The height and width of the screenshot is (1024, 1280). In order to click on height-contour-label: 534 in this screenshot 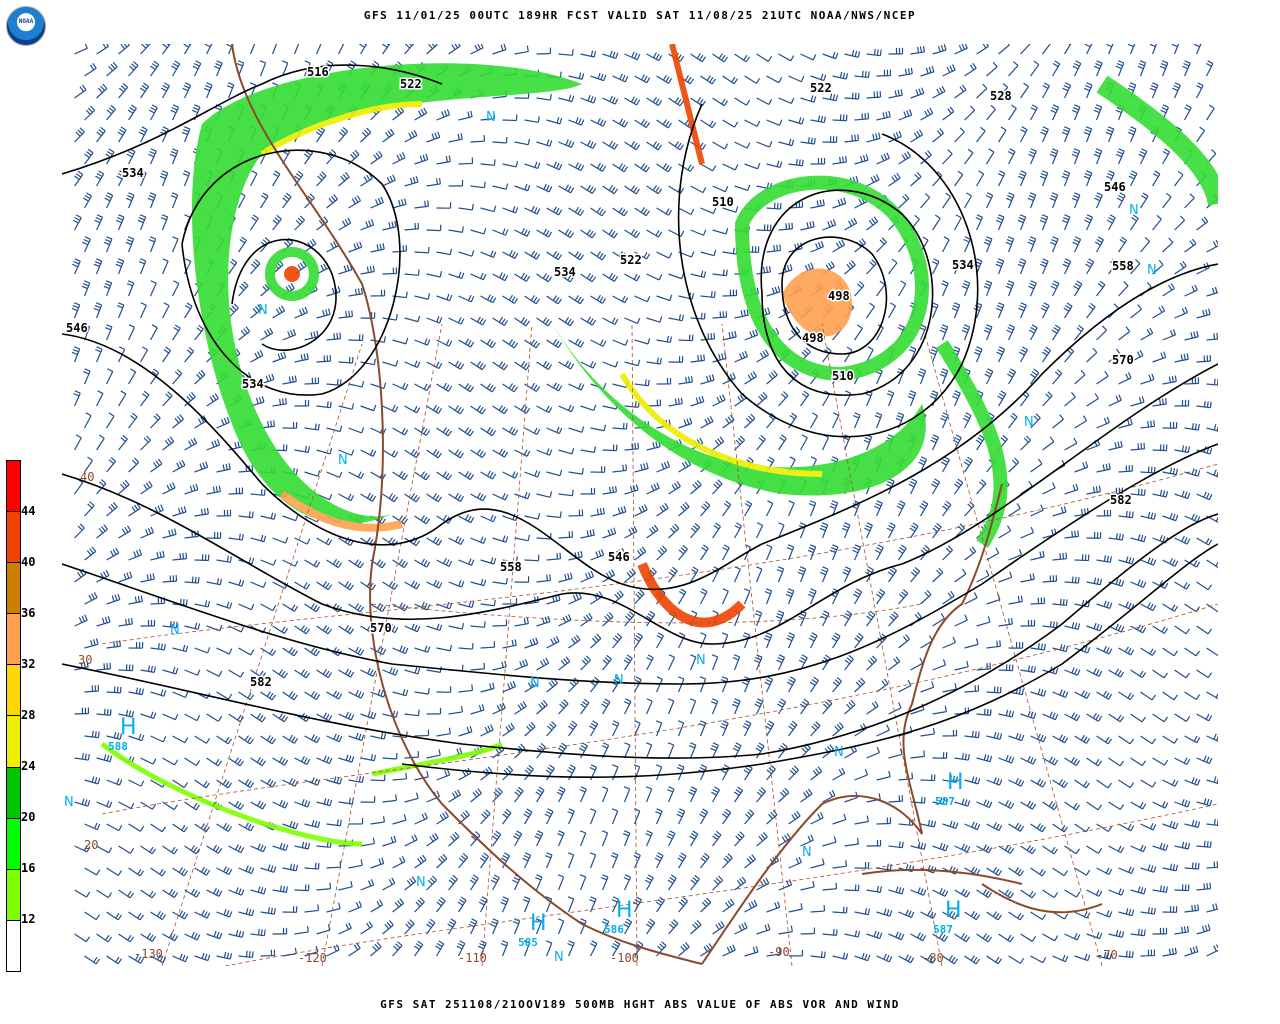, I will do `click(963, 265)`.